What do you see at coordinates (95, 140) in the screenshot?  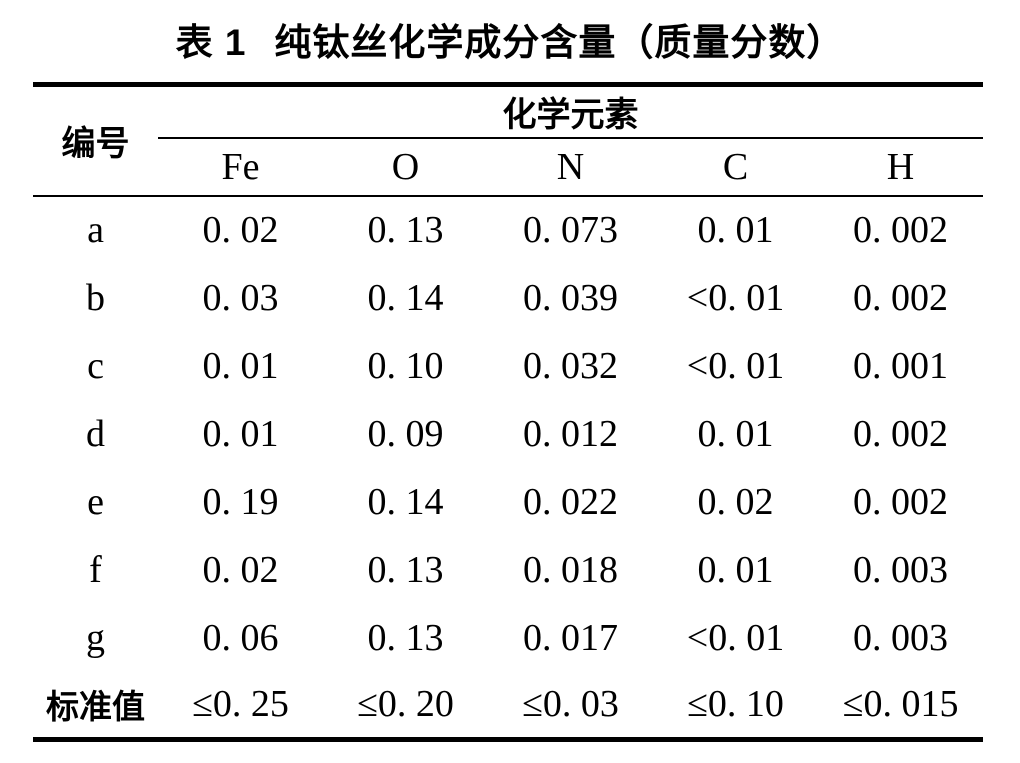 I see `column-header-id: 编号` at bounding box center [95, 140].